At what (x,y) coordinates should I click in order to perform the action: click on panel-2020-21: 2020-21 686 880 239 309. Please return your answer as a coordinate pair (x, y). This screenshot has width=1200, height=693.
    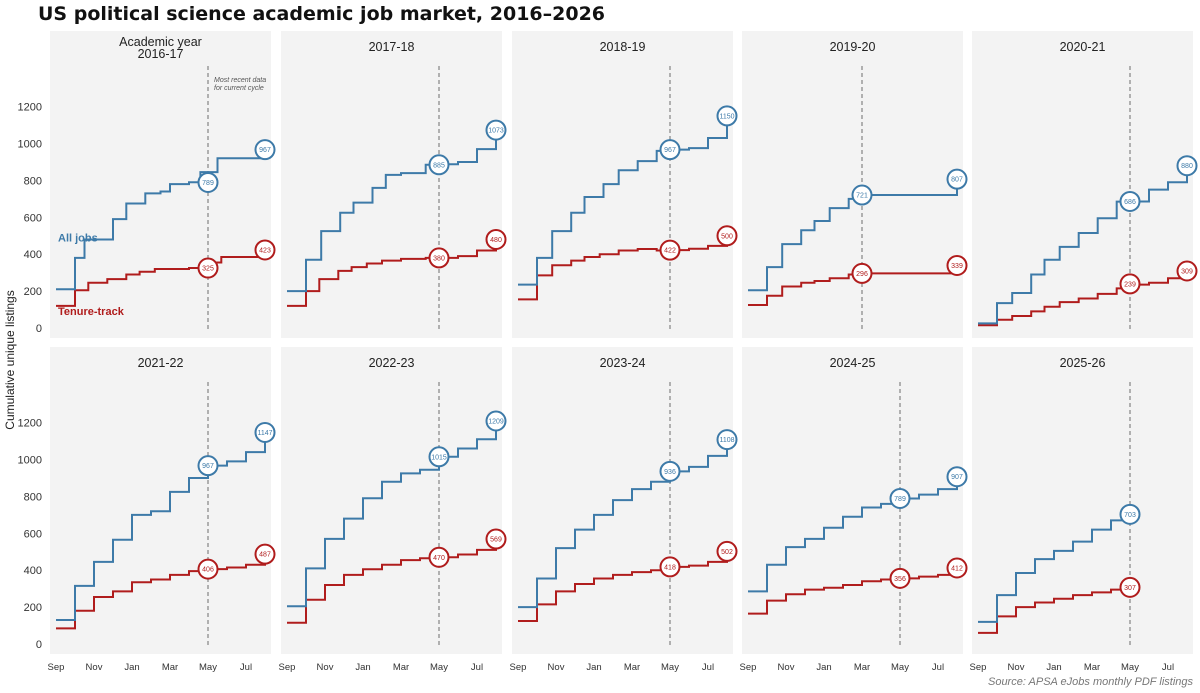
    Looking at the image, I should click on (1085, 184).